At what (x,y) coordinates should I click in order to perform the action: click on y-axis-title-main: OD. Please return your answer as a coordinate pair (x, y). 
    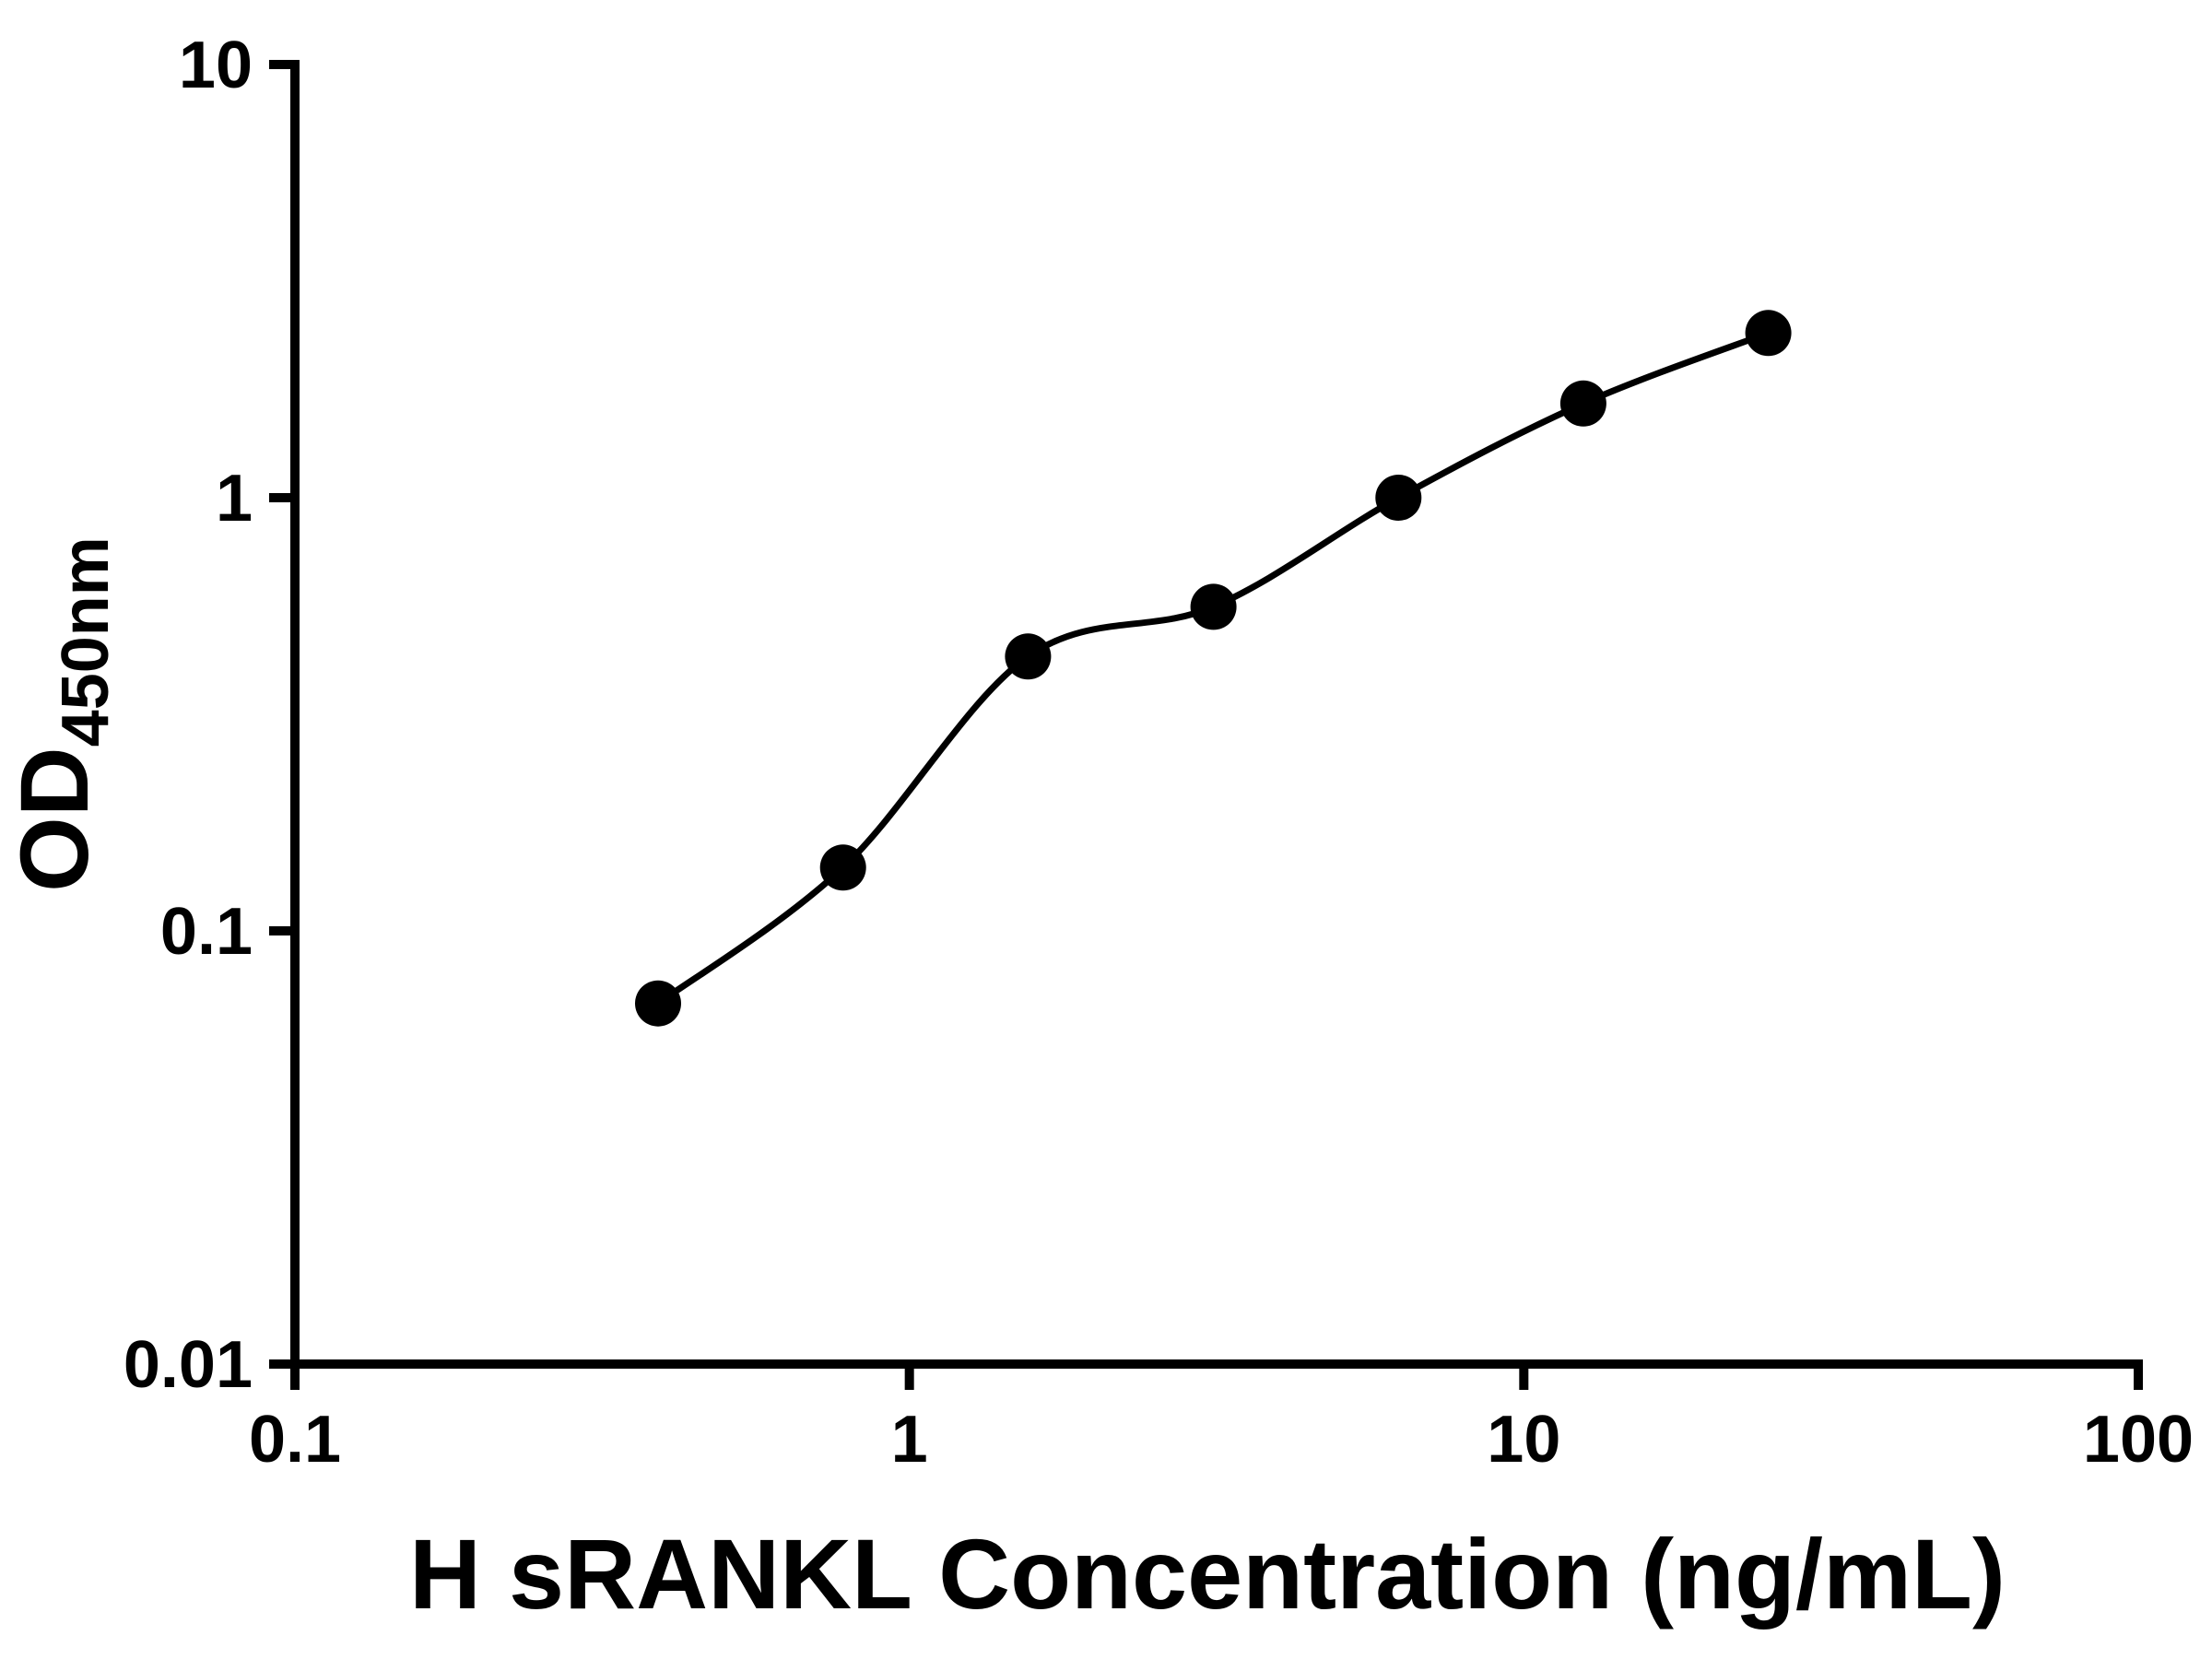
    Looking at the image, I should click on (55, 819).